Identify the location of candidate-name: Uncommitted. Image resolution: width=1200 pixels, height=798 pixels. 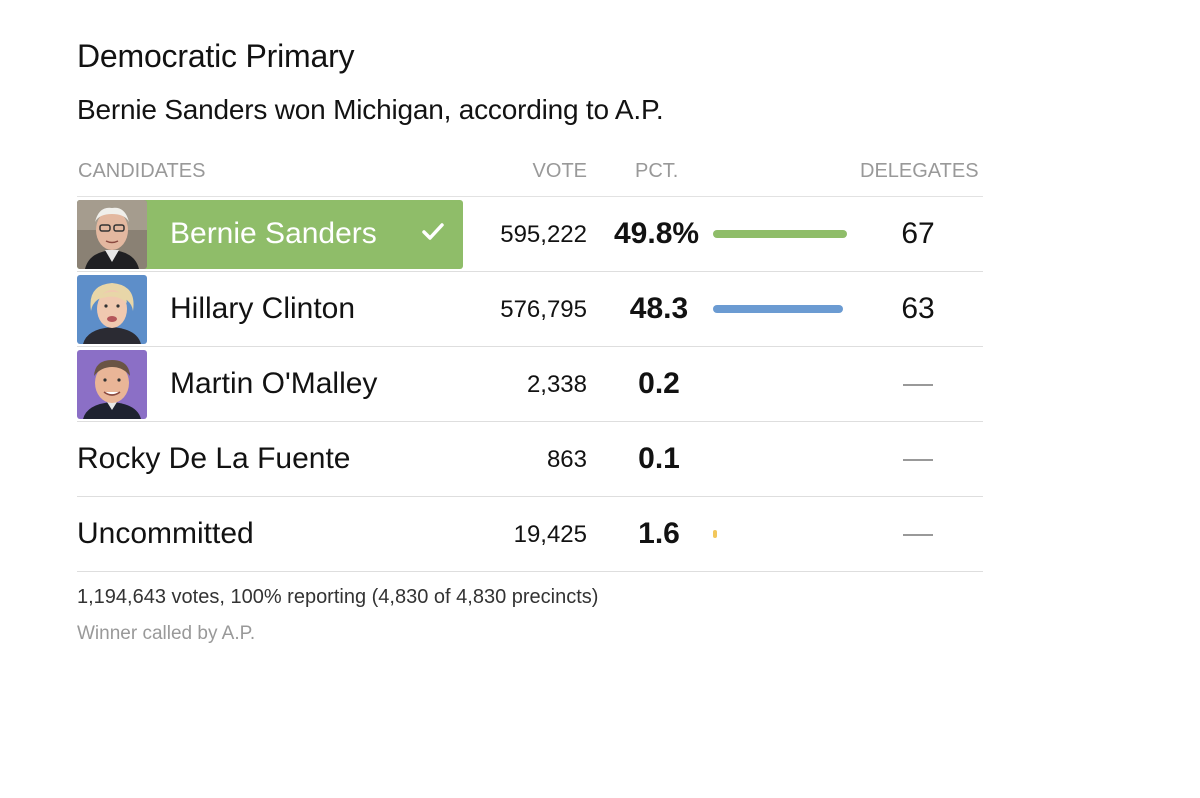
(165, 533).